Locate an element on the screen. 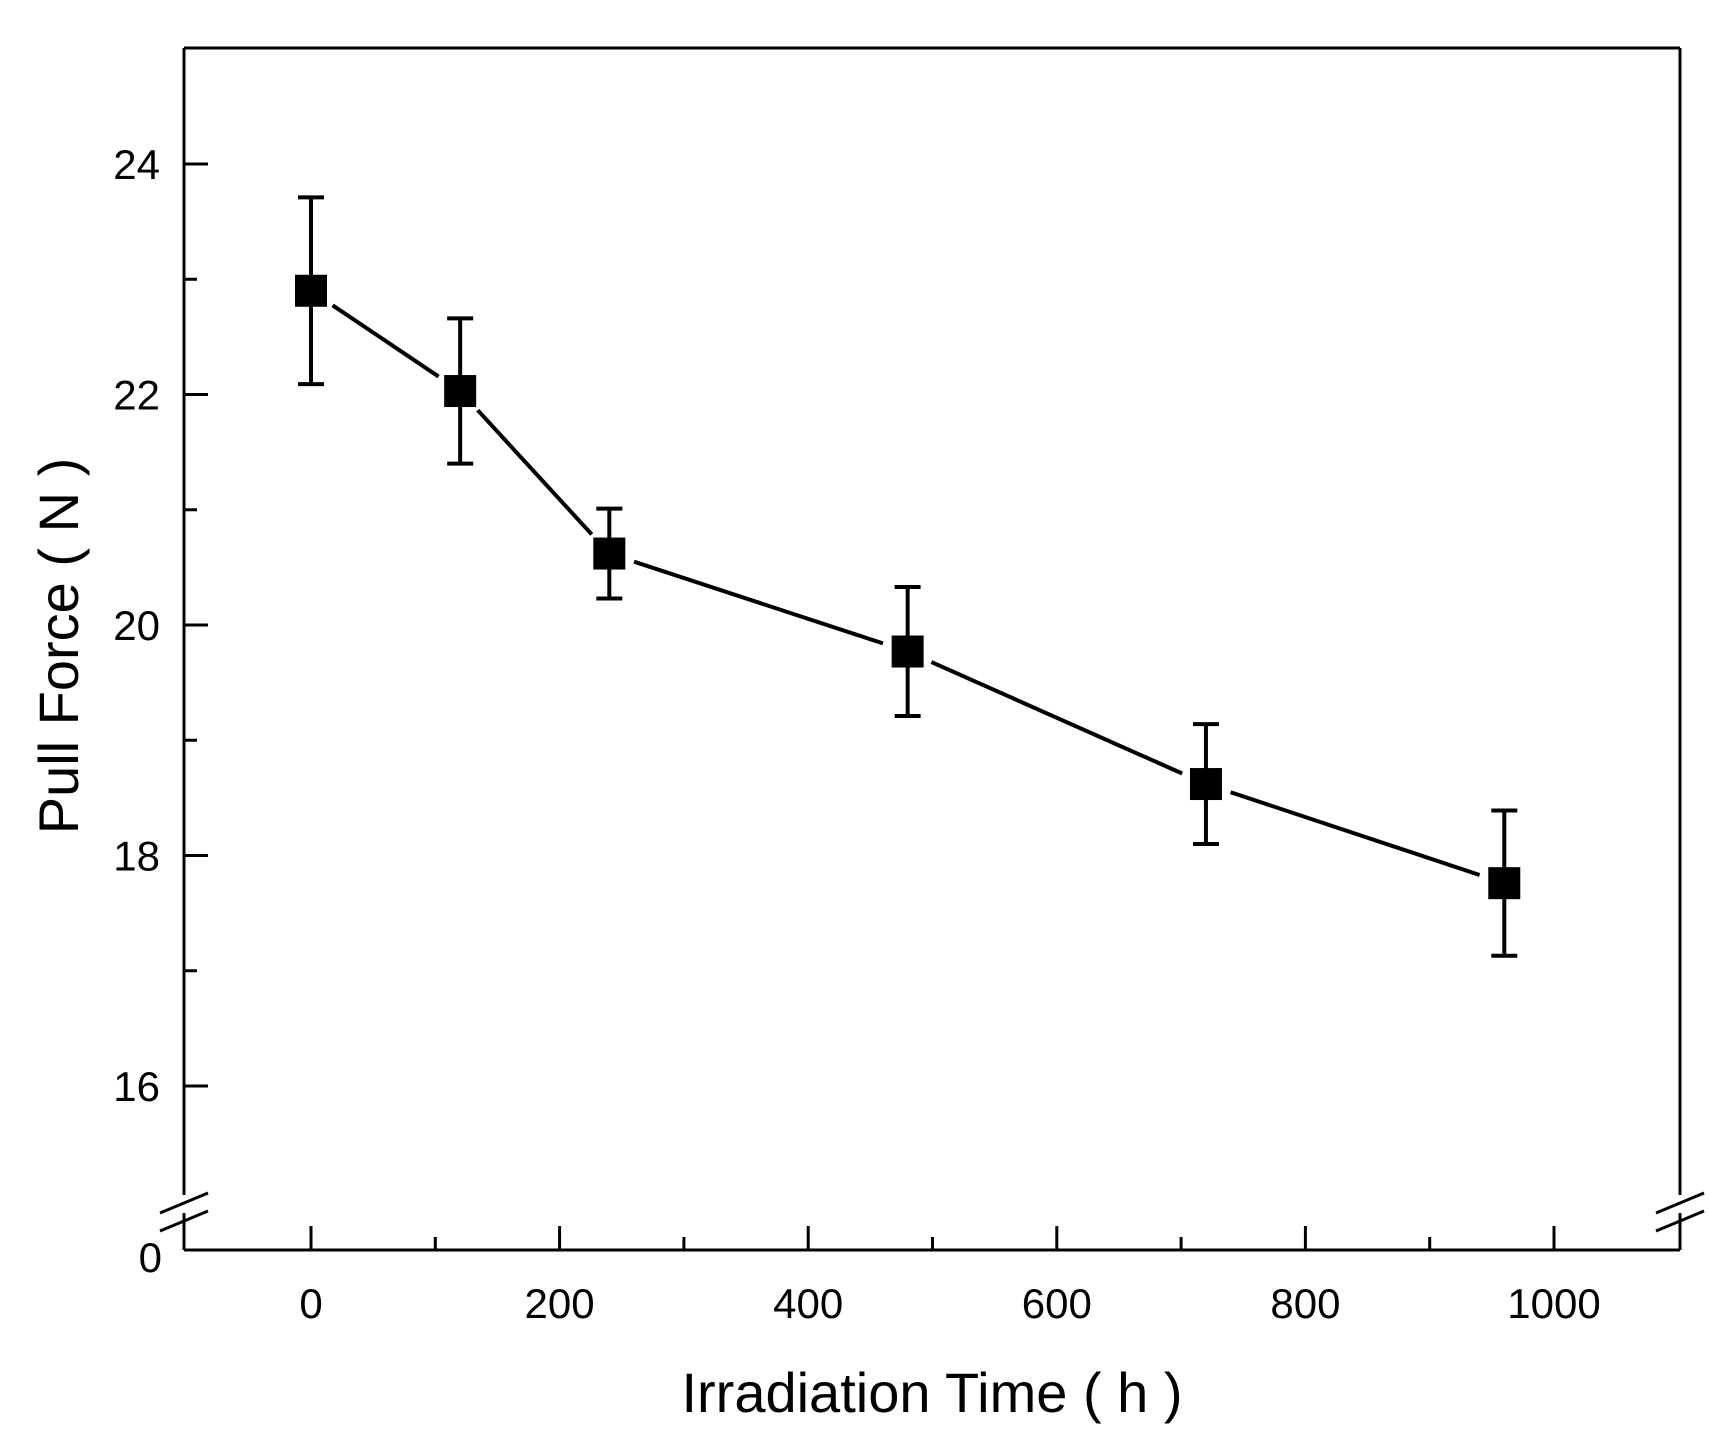 This screenshot has height=1436, width=1711. y-axis-title: Pull Force ( N ) is located at coordinates (58, 646).